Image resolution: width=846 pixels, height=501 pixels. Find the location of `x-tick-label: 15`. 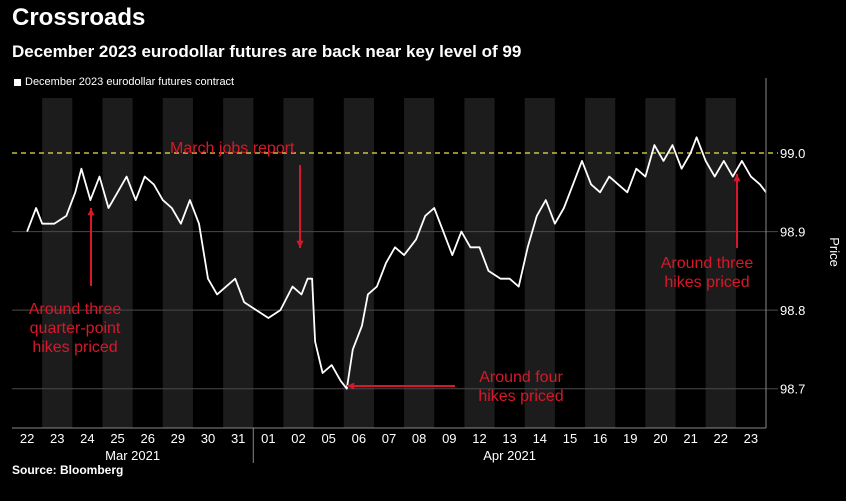

x-tick-label: 15 is located at coordinates (570, 438).